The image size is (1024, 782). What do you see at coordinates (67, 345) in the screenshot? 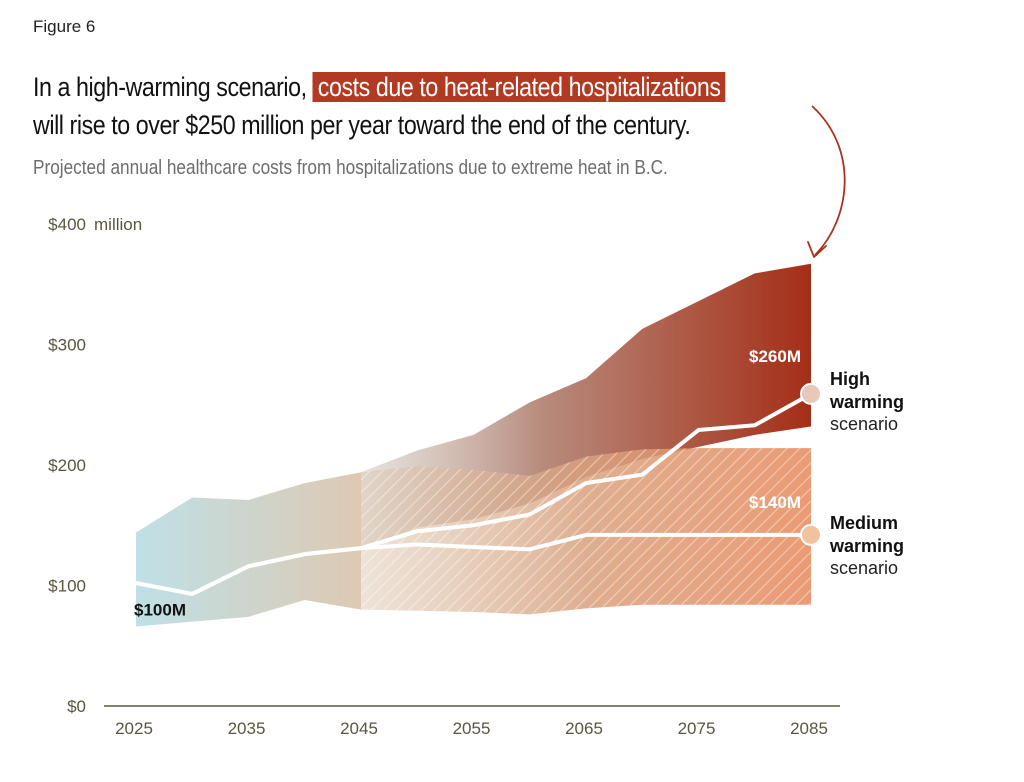
I see `y-tick-label: $300` at bounding box center [67, 345].